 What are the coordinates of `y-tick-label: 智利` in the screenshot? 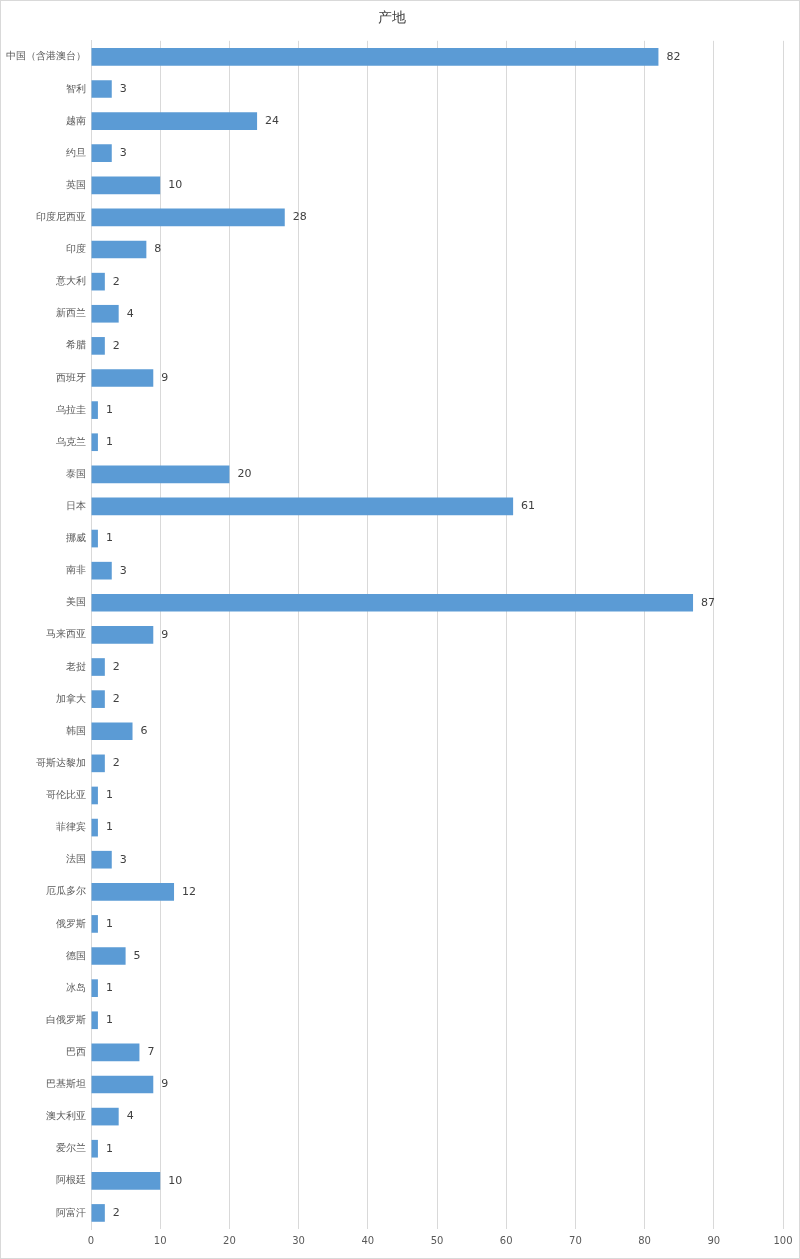 It's located at (76, 88).